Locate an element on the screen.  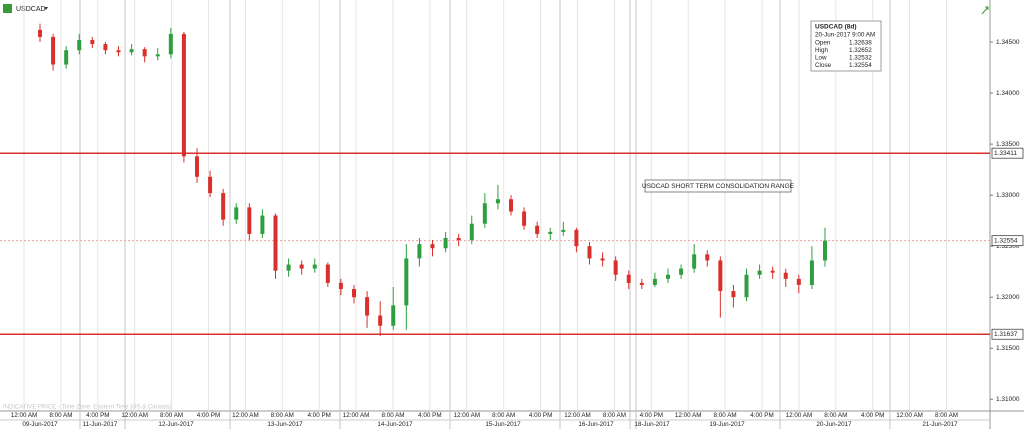
info-key: Open is located at coordinates (823, 43).